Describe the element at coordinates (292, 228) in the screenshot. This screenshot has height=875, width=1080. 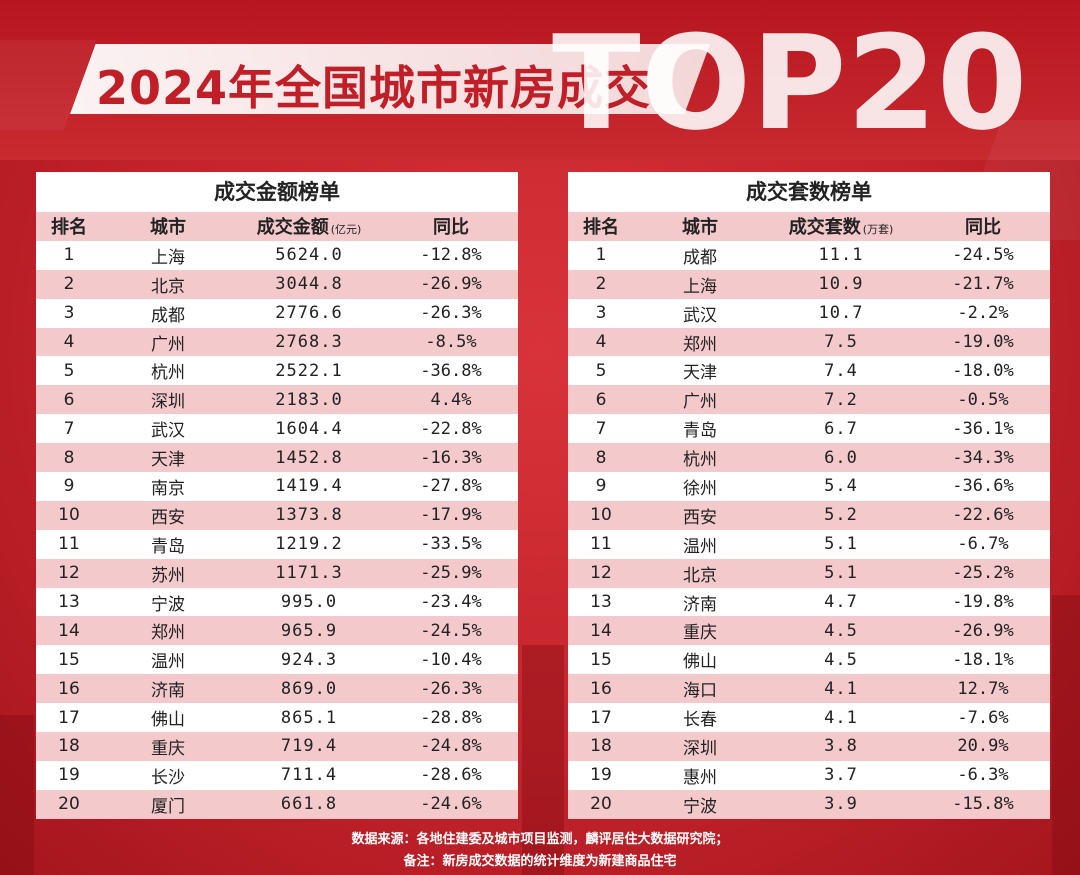
I see `header-value-label: 成交金额` at that location.